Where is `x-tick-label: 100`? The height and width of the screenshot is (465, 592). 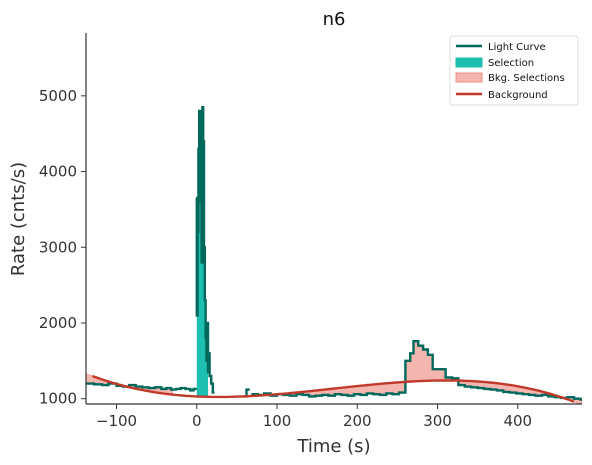
x-tick-label: 100 is located at coordinates (277, 421).